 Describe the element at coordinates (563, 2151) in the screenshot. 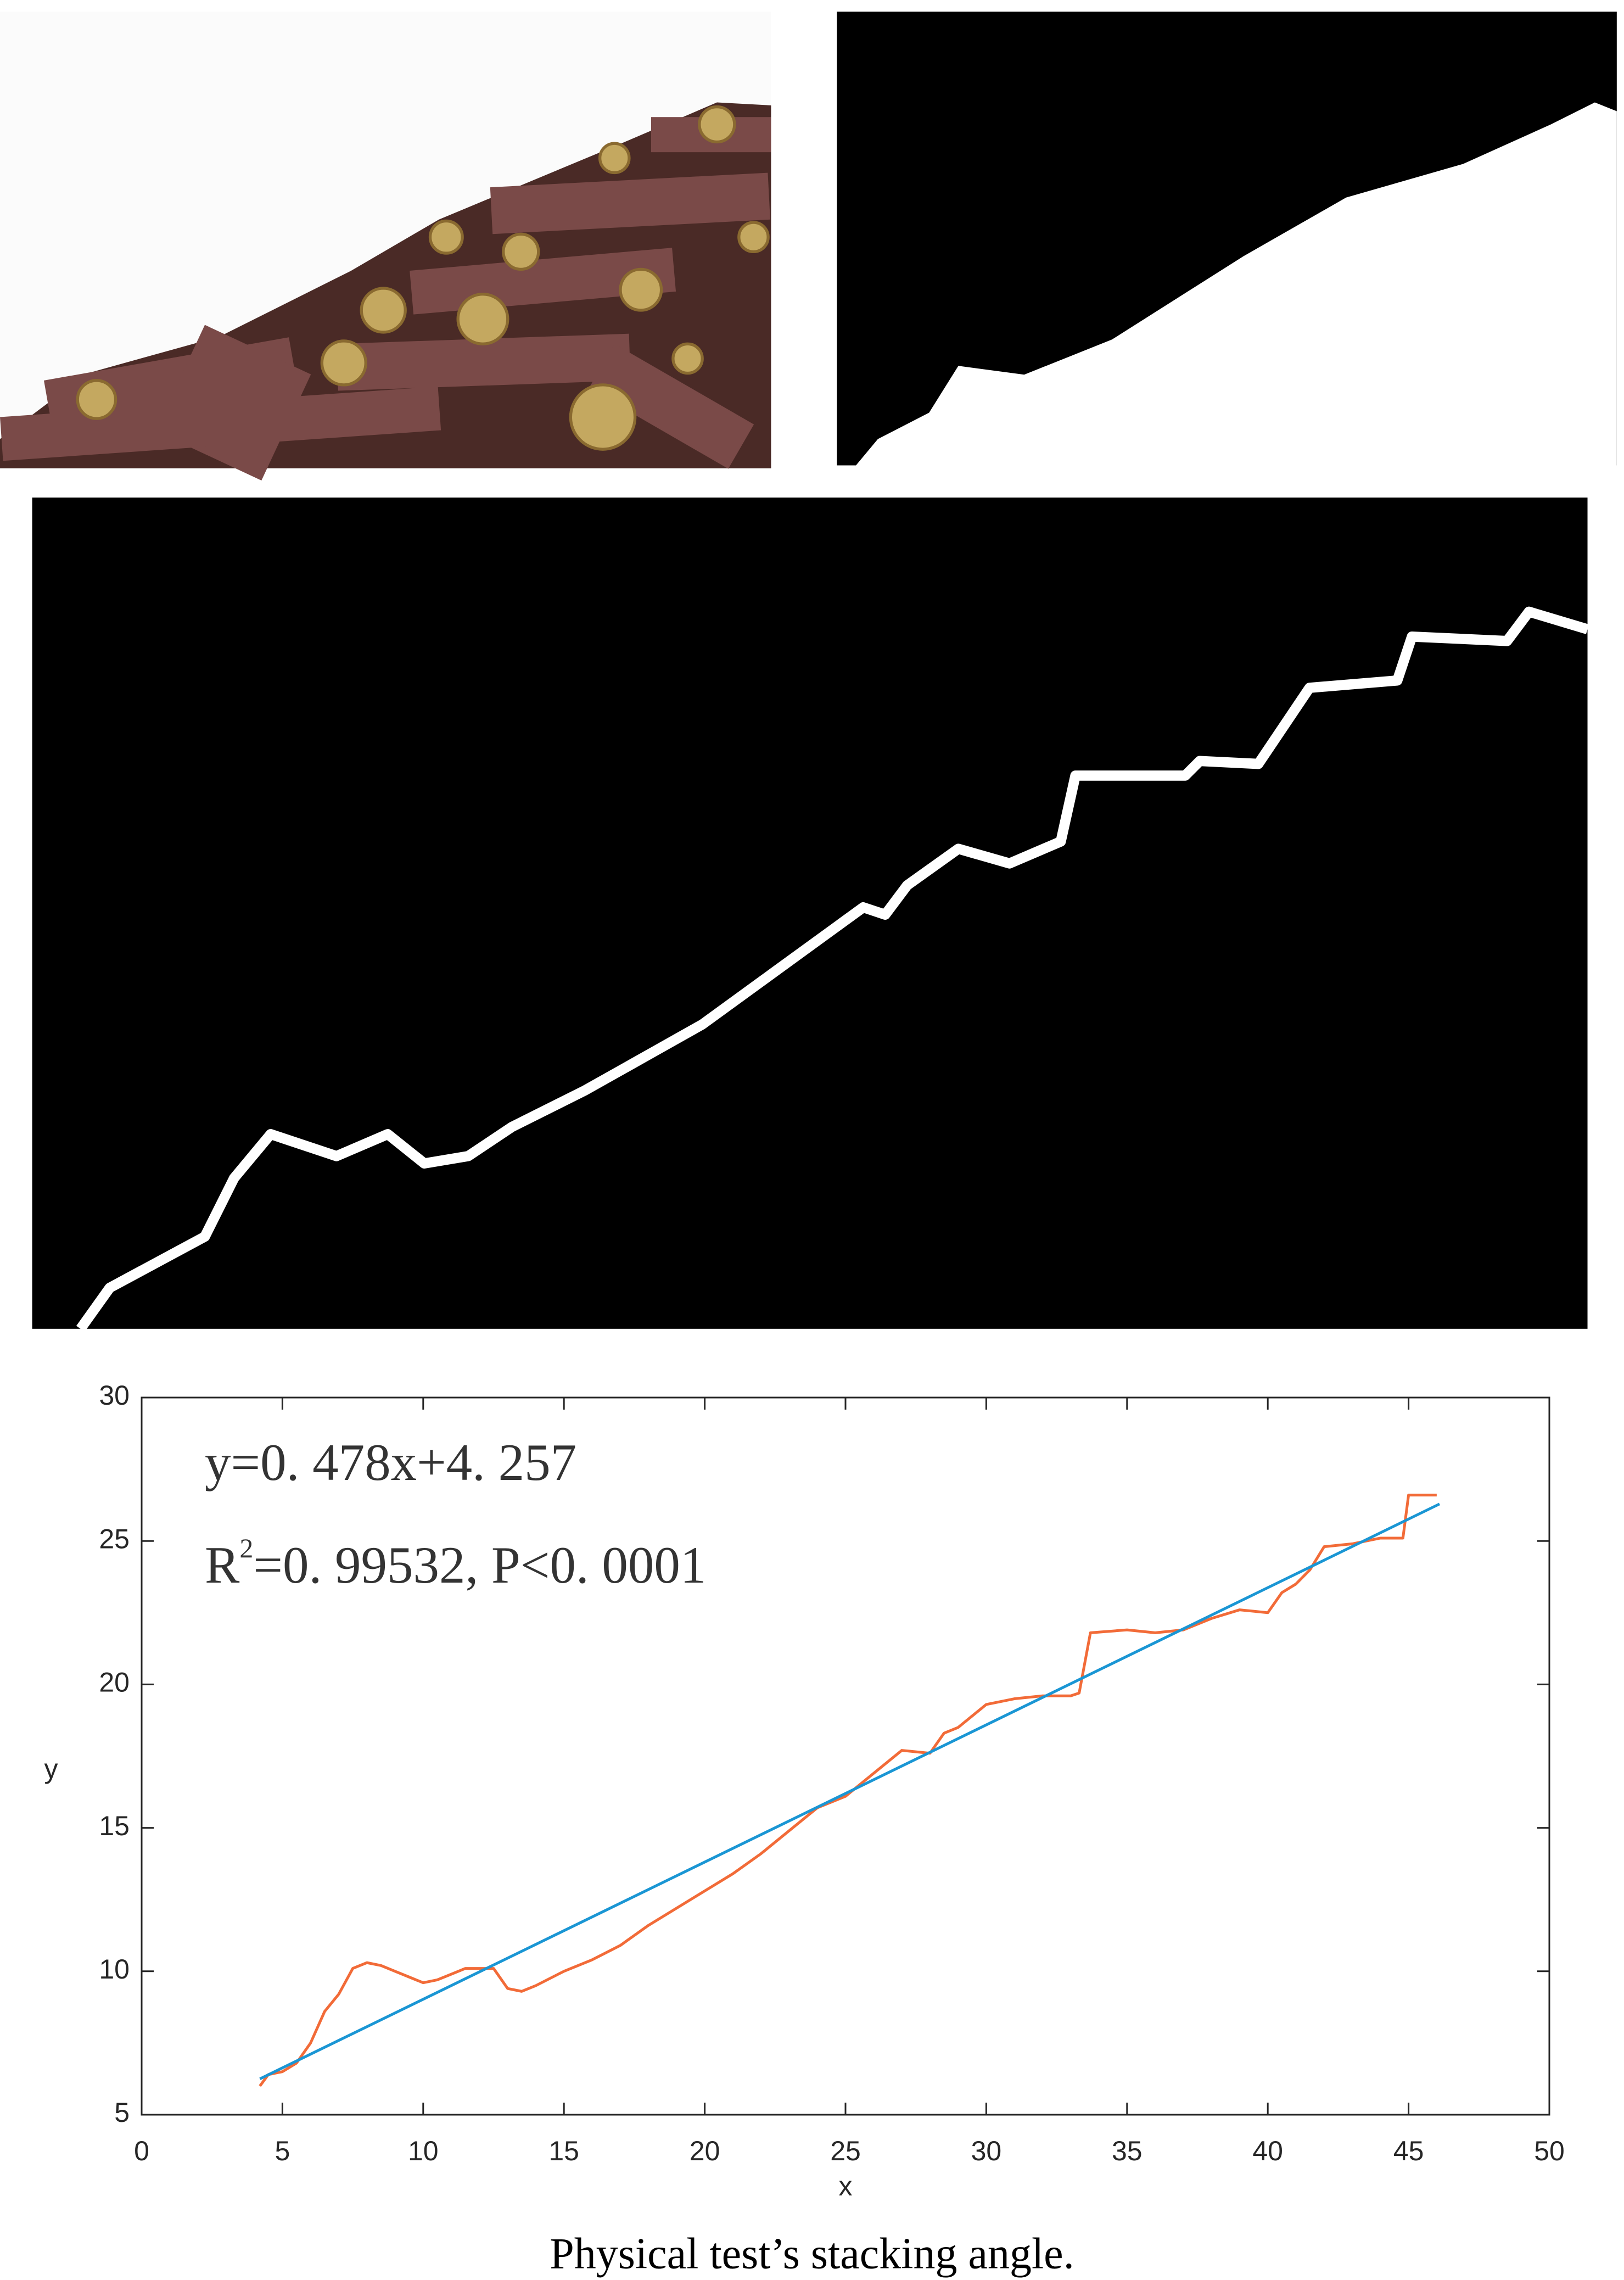

I see `x-tick-label: 15` at that location.